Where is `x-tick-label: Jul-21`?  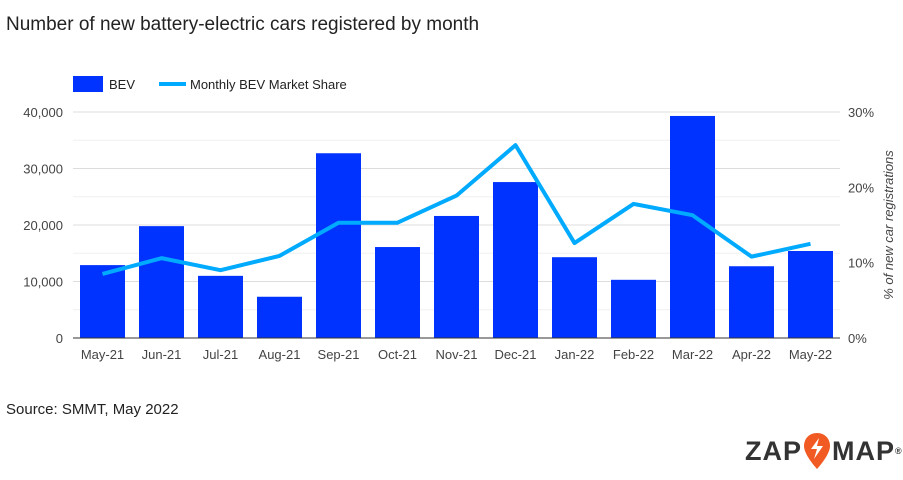
x-tick-label: Jul-21 is located at coordinates (220, 354).